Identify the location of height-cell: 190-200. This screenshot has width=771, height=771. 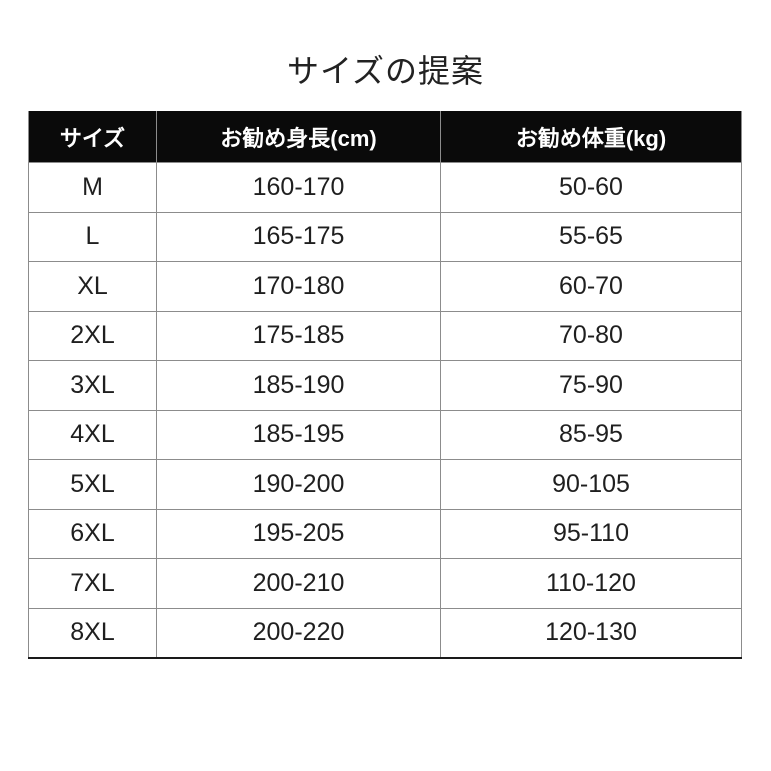
(298, 484).